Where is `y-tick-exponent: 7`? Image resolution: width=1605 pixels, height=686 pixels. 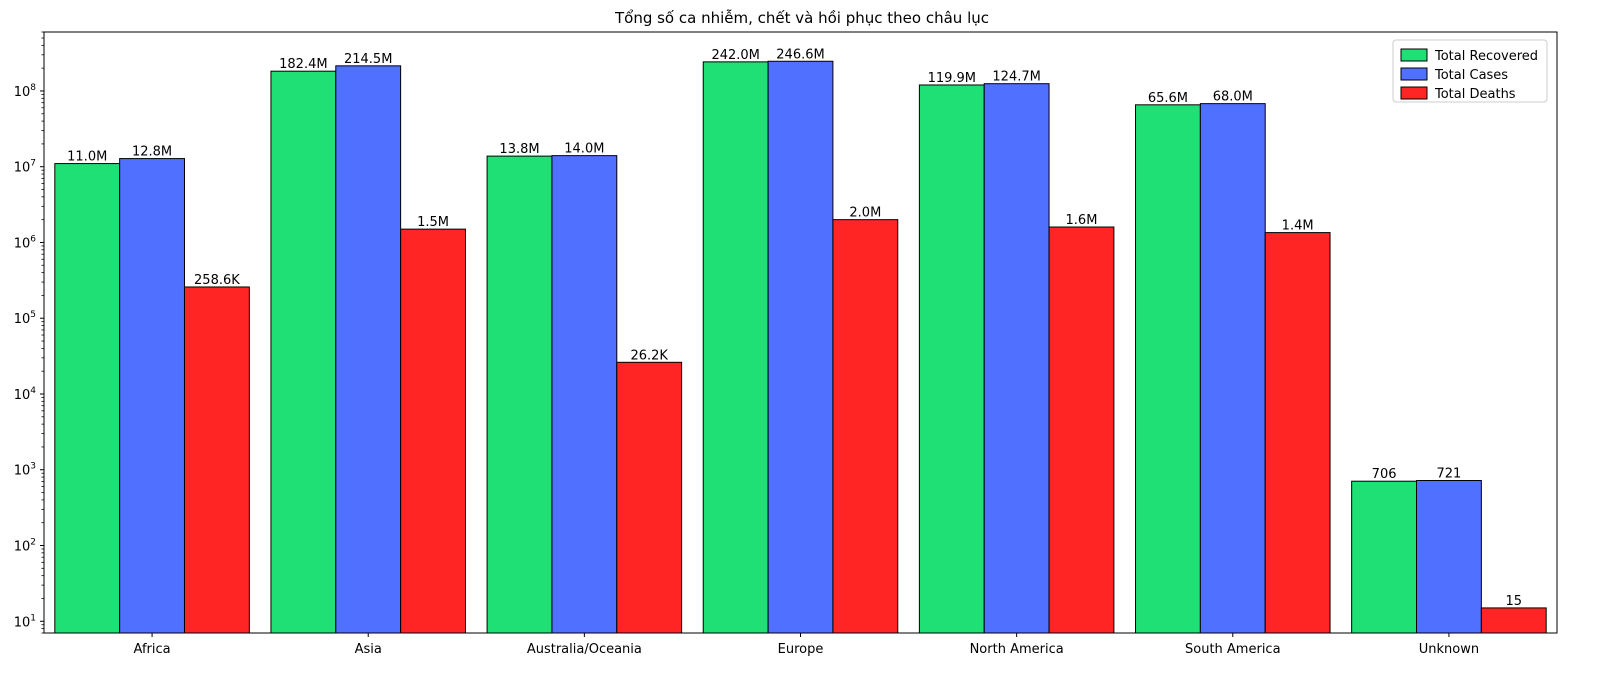 y-tick-exponent: 7 is located at coordinates (33, 164).